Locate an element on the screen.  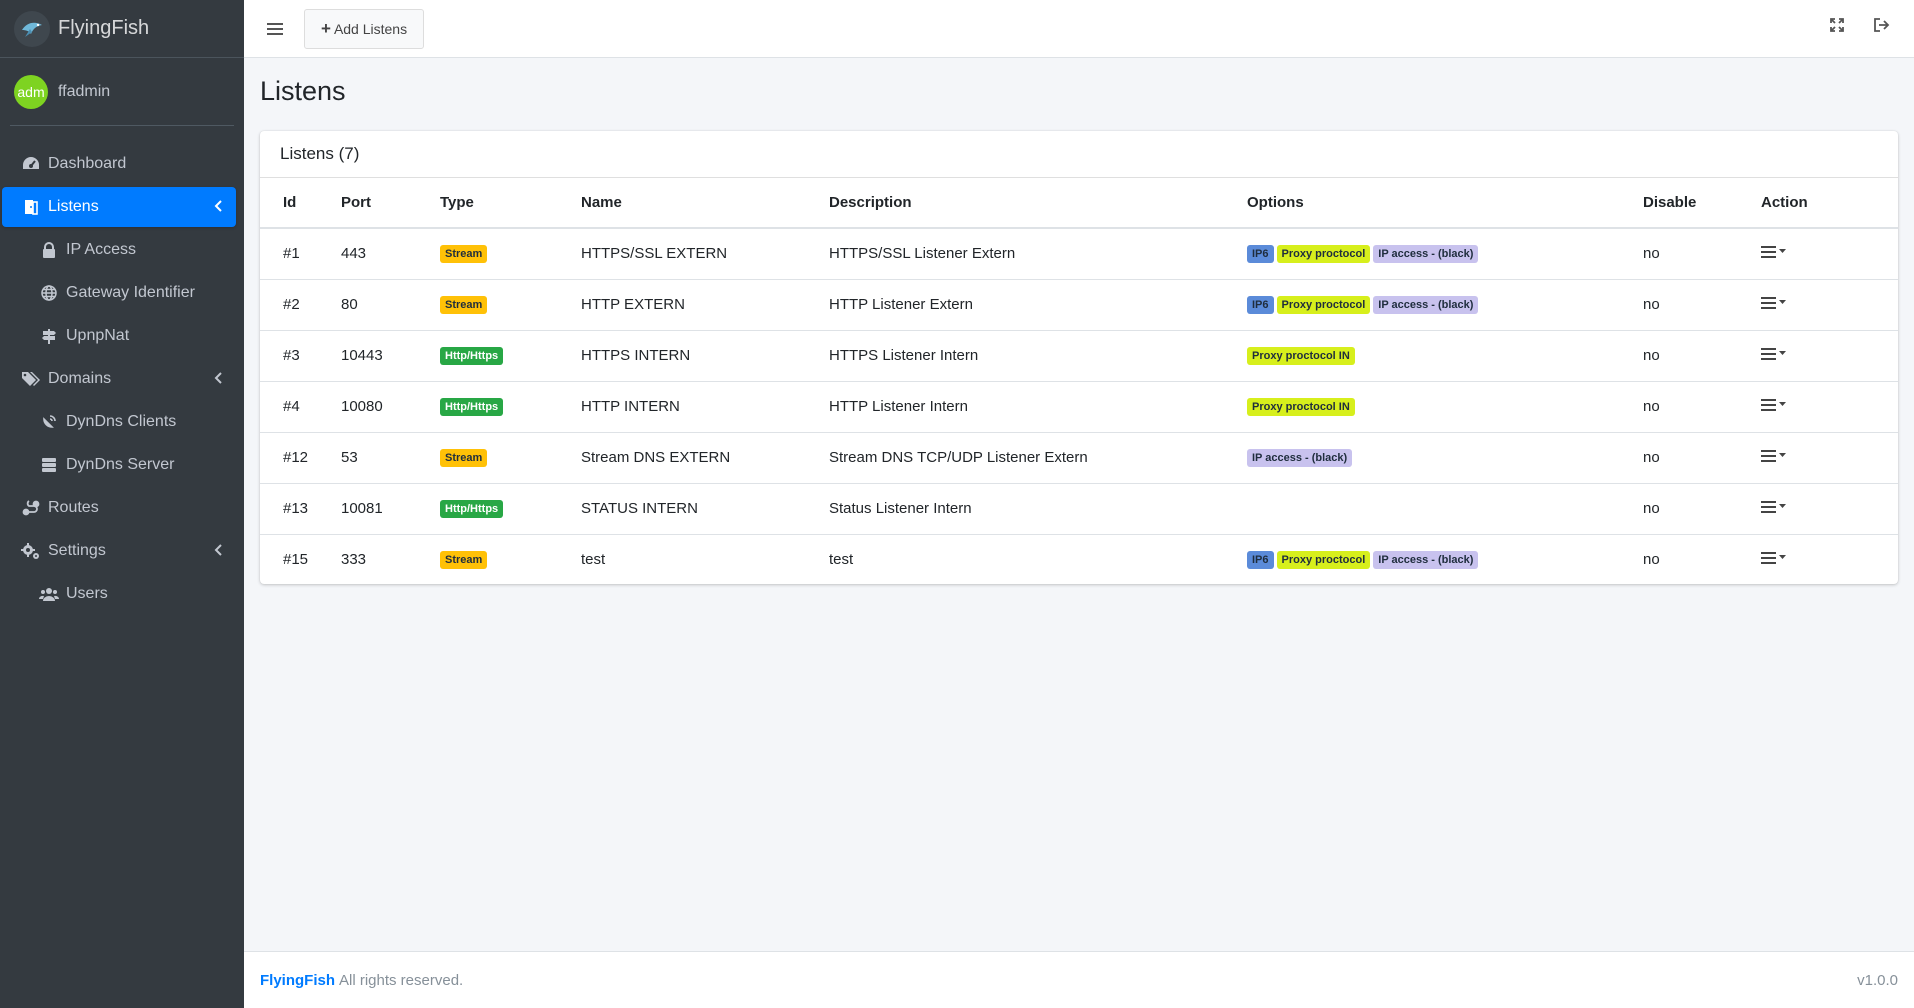
footer-brand-link: FlyingFish is located at coordinates (297, 980).